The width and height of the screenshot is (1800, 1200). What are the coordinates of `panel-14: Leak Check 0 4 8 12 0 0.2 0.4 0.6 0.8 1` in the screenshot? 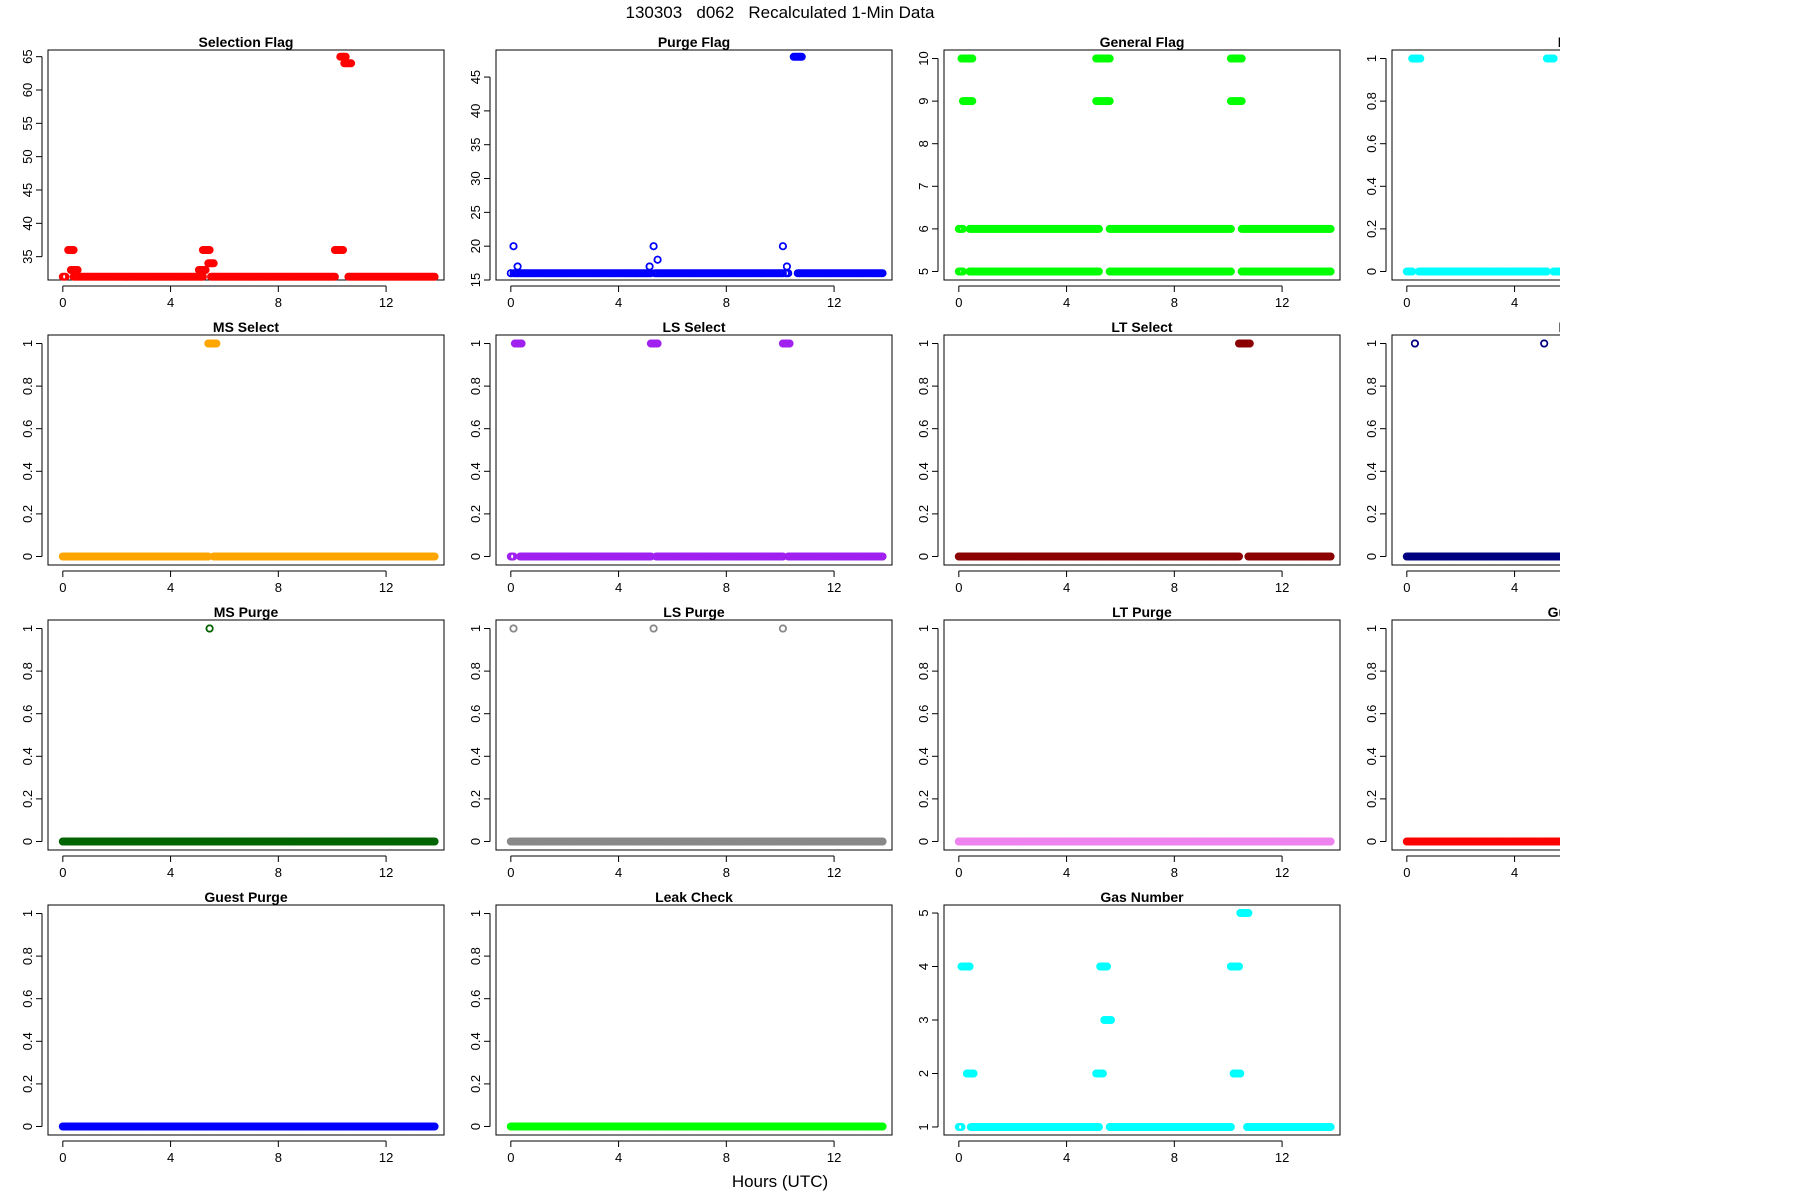 It's located at (680, 1027).